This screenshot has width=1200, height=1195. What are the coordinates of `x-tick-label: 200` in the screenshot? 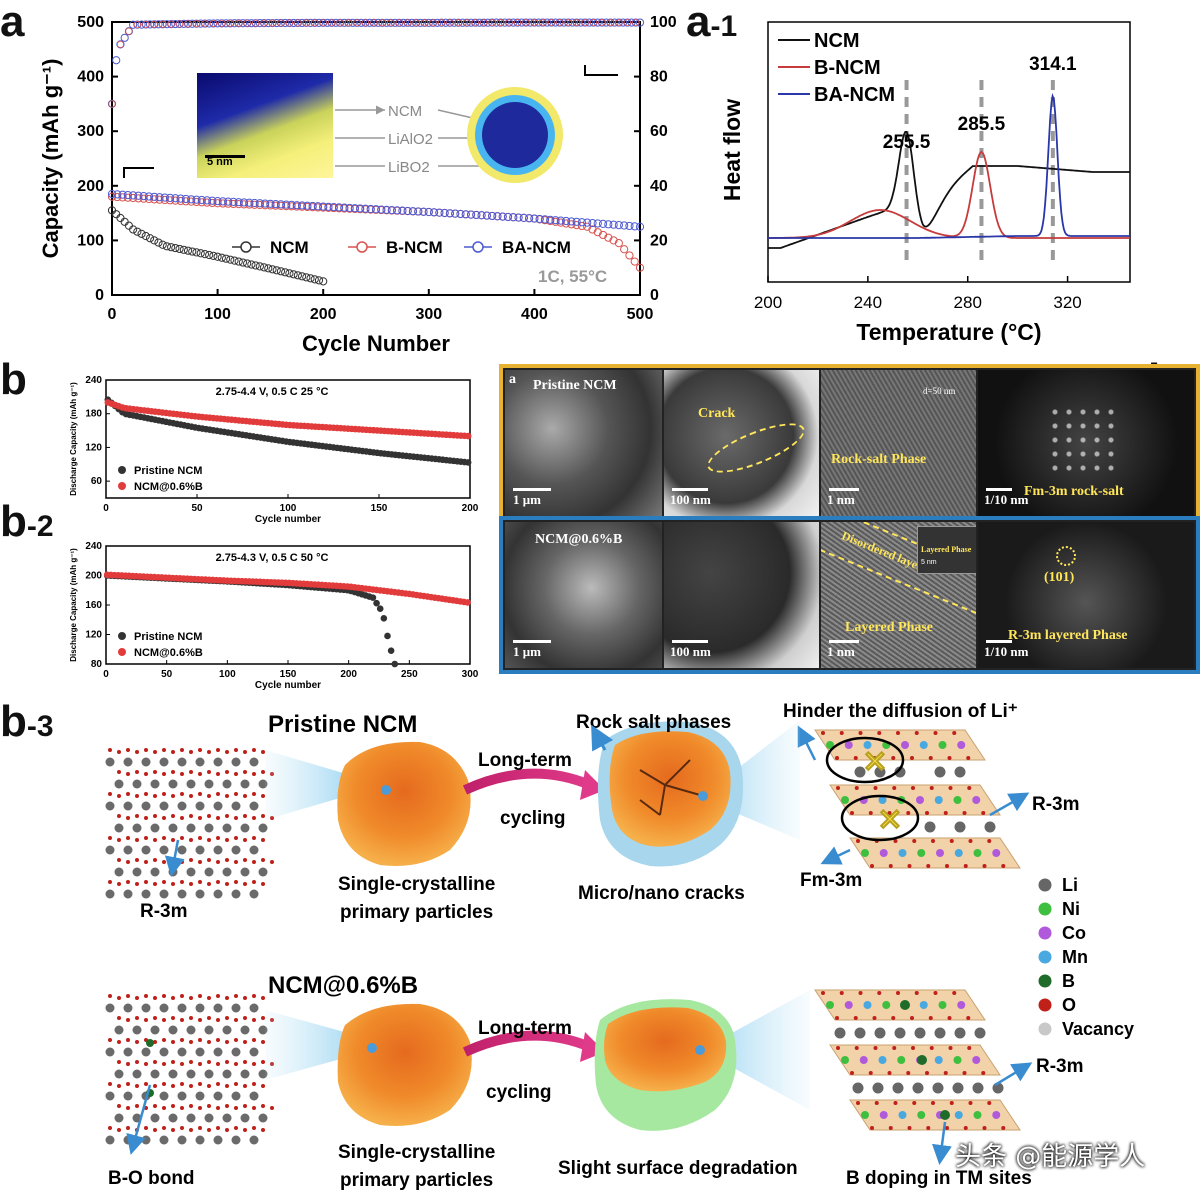 It's located at (348, 674).